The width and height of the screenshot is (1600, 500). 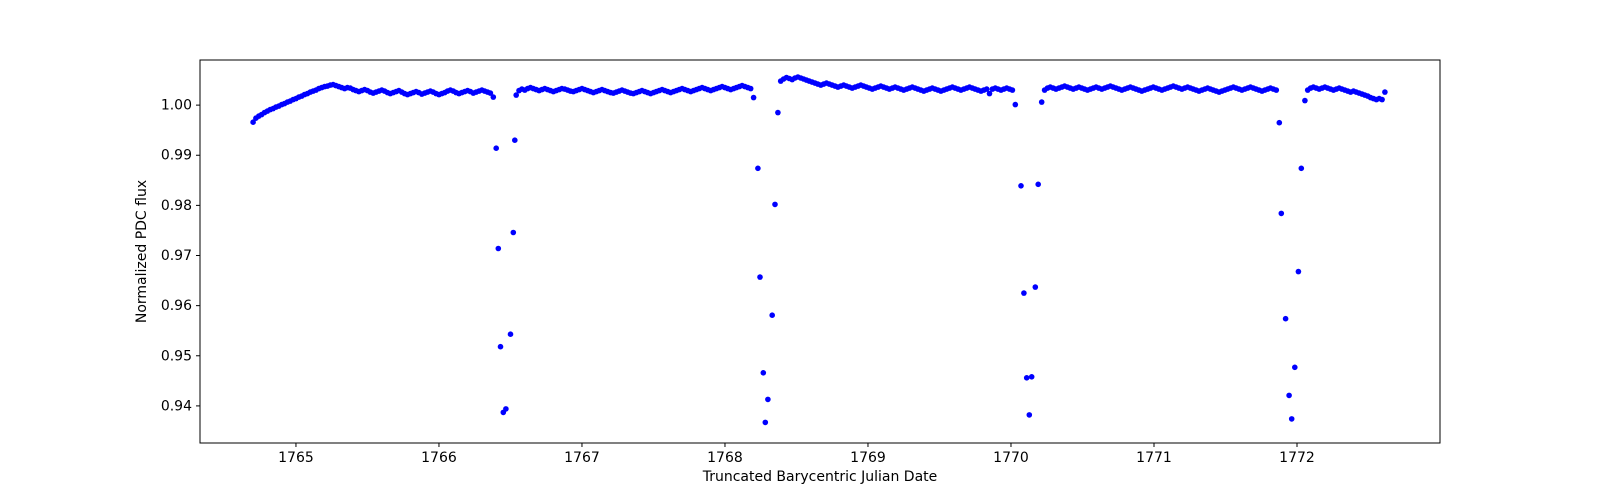 What do you see at coordinates (868, 458) in the screenshot?
I see `x-tick-label: 1769` at bounding box center [868, 458].